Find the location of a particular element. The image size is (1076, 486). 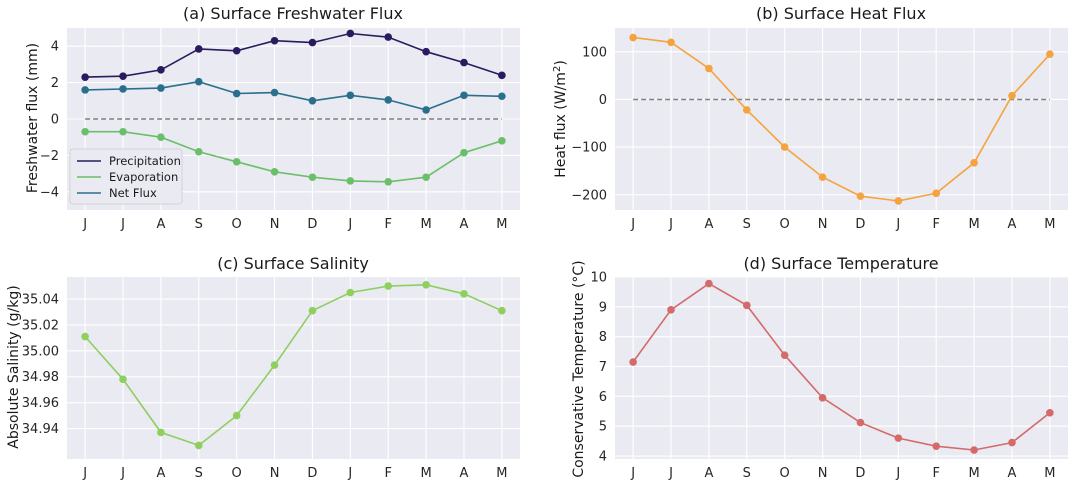

chart-title: (b) Surface Heat Flux is located at coordinates (841, 13).